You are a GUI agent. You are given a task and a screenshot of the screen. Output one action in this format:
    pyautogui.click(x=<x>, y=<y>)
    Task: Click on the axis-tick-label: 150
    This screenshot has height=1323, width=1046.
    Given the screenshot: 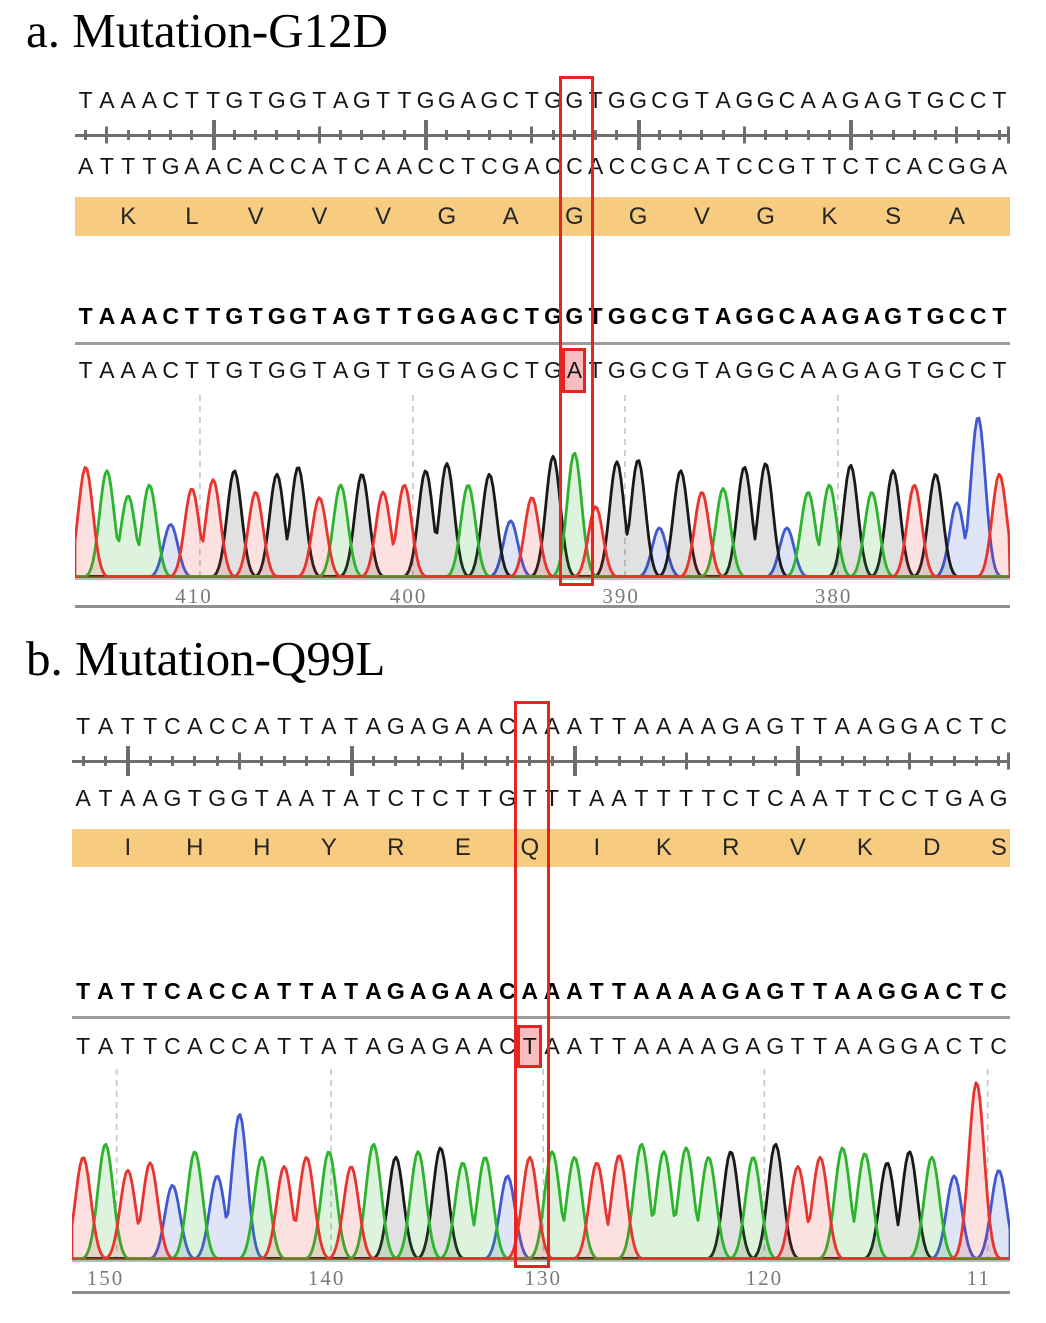 What is the action you would take?
    pyautogui.click(x=105, y=1278)
    